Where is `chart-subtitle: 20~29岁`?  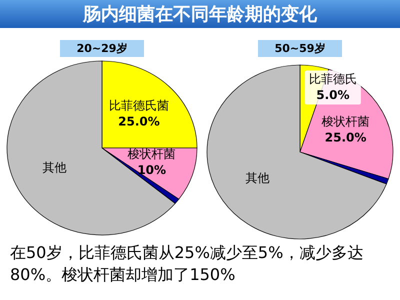
chart-subtitle: 20~29岁 is located at coordinates (102, 49).